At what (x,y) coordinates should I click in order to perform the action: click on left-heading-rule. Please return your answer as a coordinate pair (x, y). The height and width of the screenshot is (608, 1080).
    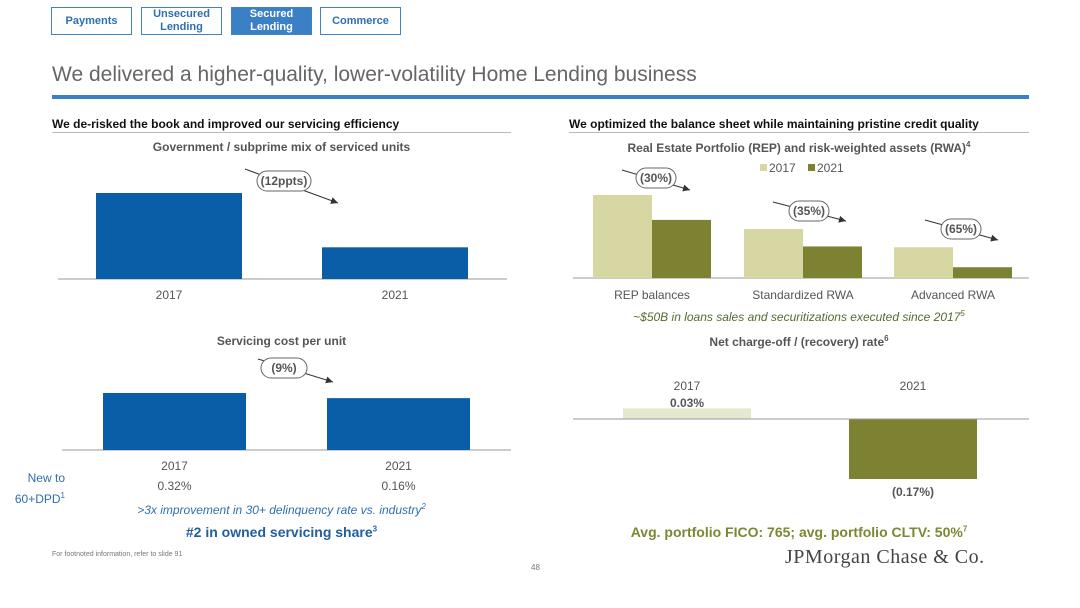
    Looking at the image, I should click on (281, 132).